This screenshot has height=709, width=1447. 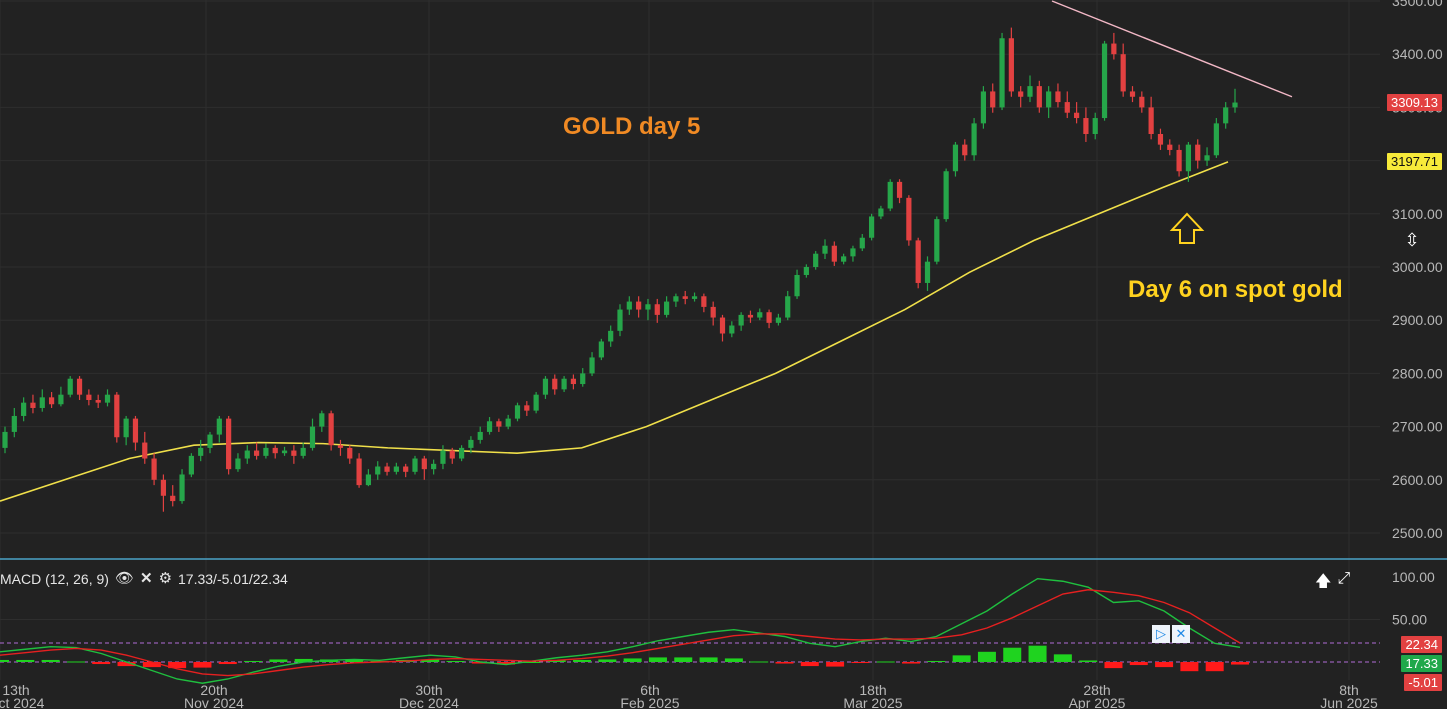 What do you see at coordinates (872, 690) in the screenshot?
I see `date-axis-day: 18th` at bounding box center [872, 690].